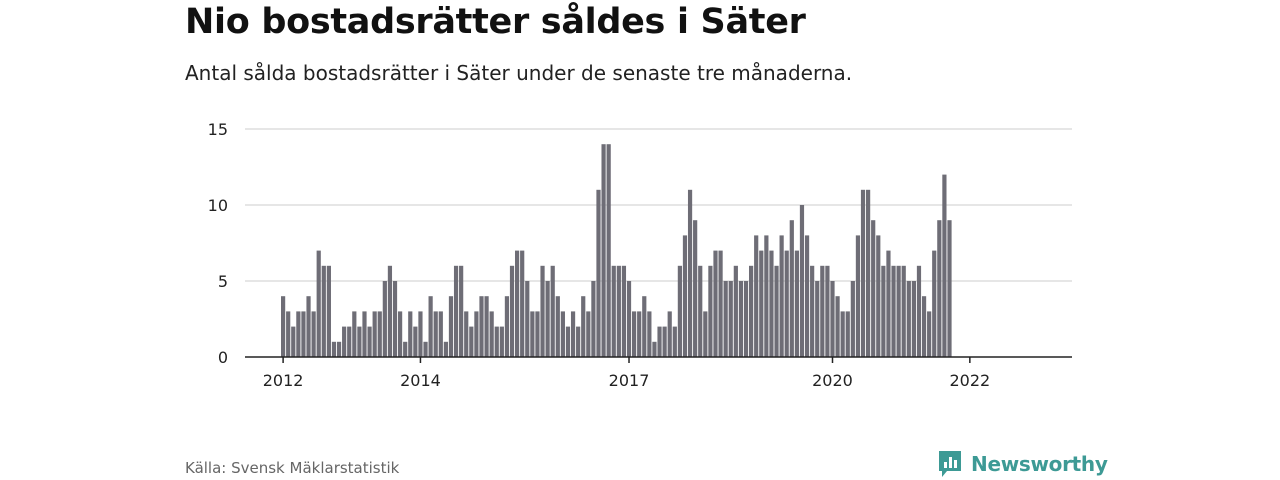 Image resolution: width=1280 pixels, height=480 pixels. What do you see at coordinates (1039, 464) in the screenshot?
I see `logo-text: Newsworthy` at bounding box center [1039, 464].